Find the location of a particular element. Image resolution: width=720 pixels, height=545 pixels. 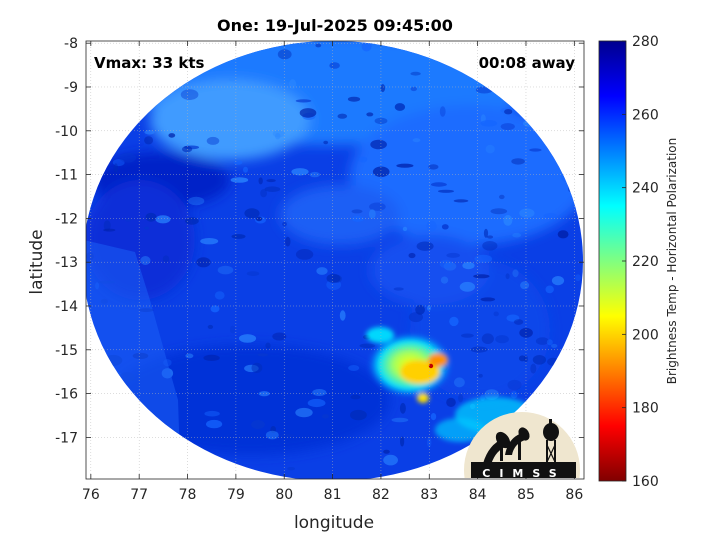

y-tick-label: -11 is located at coordinates (66, 176).